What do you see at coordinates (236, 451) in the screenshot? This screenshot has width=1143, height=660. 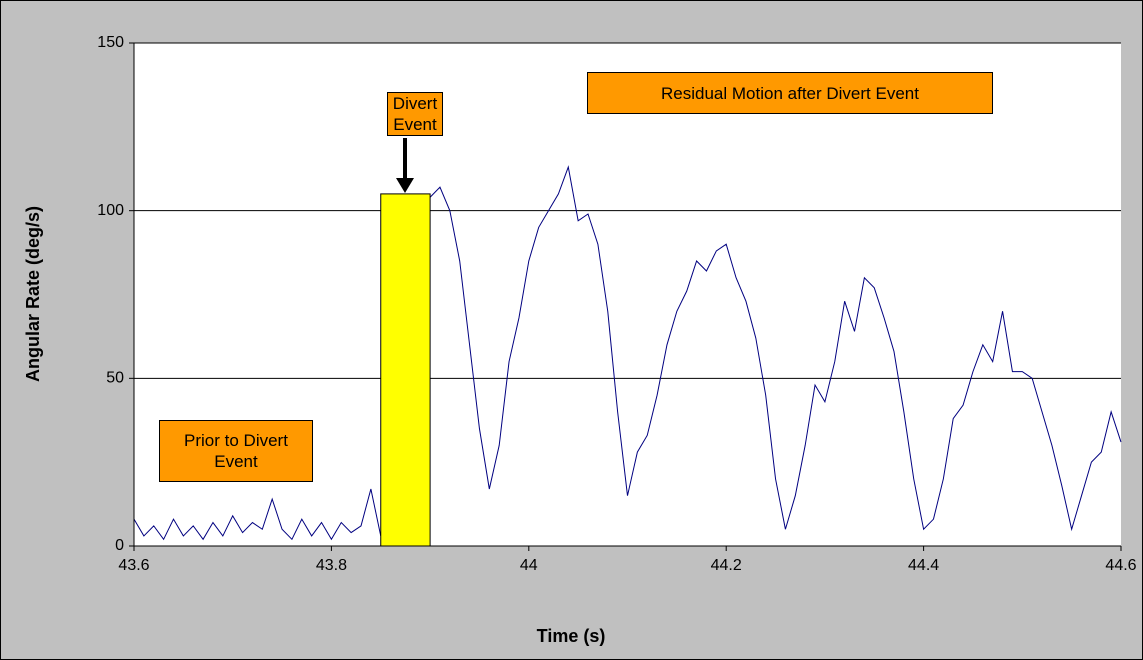 I see `annotation: Prior to Divert Event` at bounding box center [236, 451].